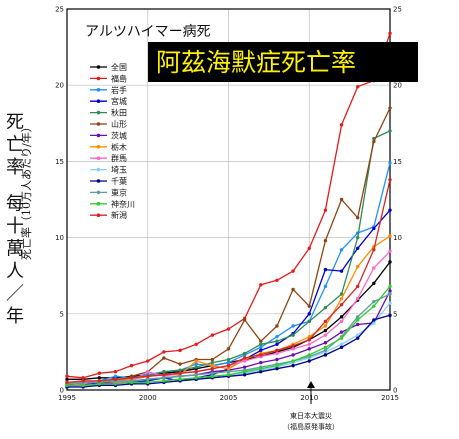  What do you see at coordinates (108, 181) in the screenshot?
I see `legend-item: 千葉` at bounding box center [108, 181].